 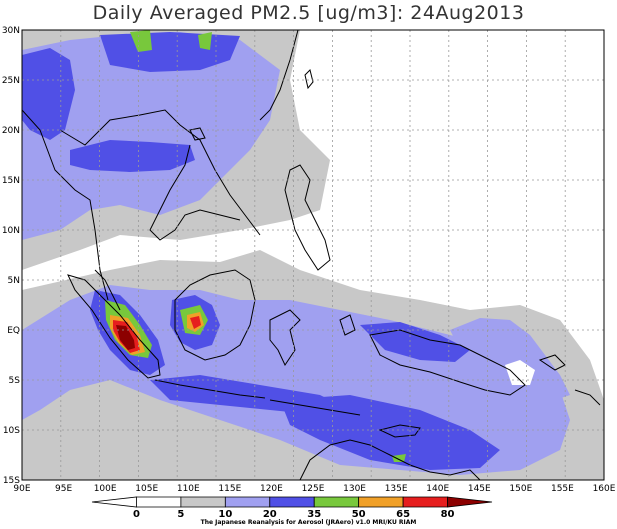 What do you see at coordinates (210, 389) in the screenshot?
I see `coast-java` at bounding box center [210, 389].